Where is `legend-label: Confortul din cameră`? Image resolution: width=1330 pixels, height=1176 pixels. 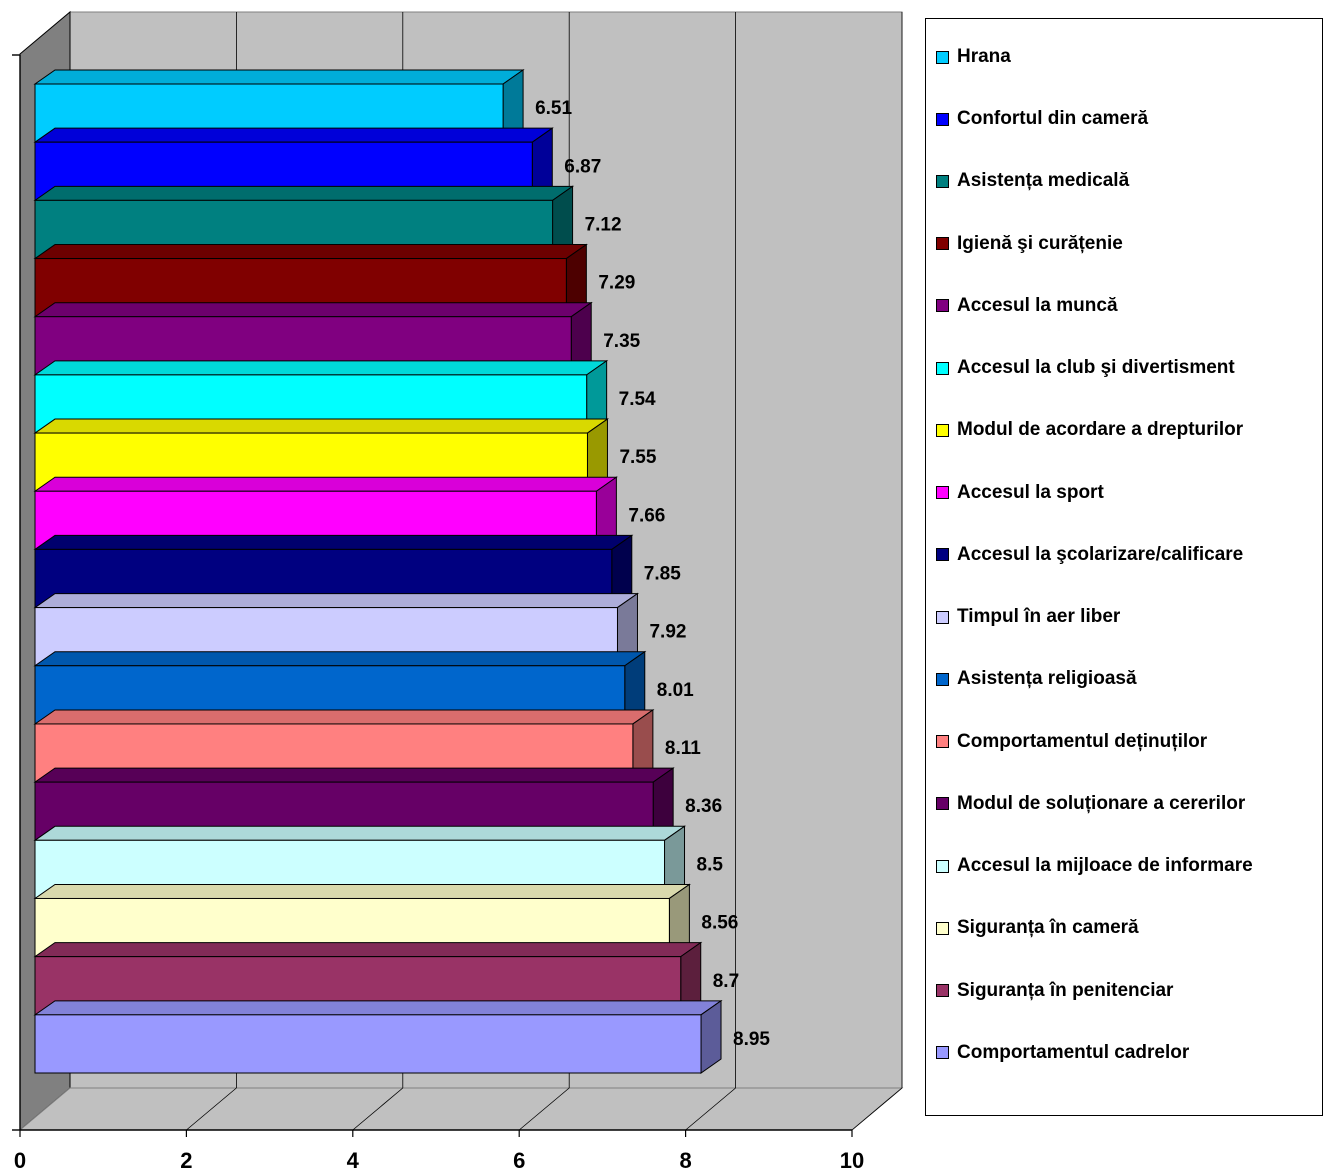 legend-label: Confortul din cameră is located at coordinates (1053, 119).